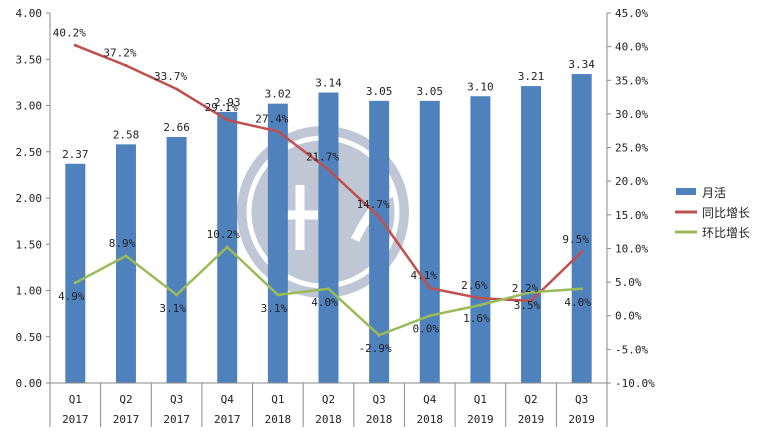 This screenshot has height=431, width=760. What do you see at coordinates (581, 64) in the screenshot?
I see `bar-value-label: 3.34` at bounding box center [581, 64].